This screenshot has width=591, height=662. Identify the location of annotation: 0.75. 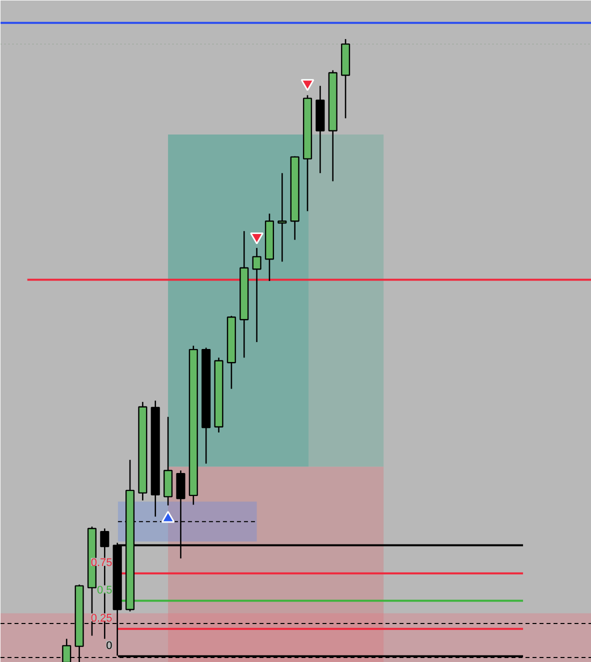
(101, 562).